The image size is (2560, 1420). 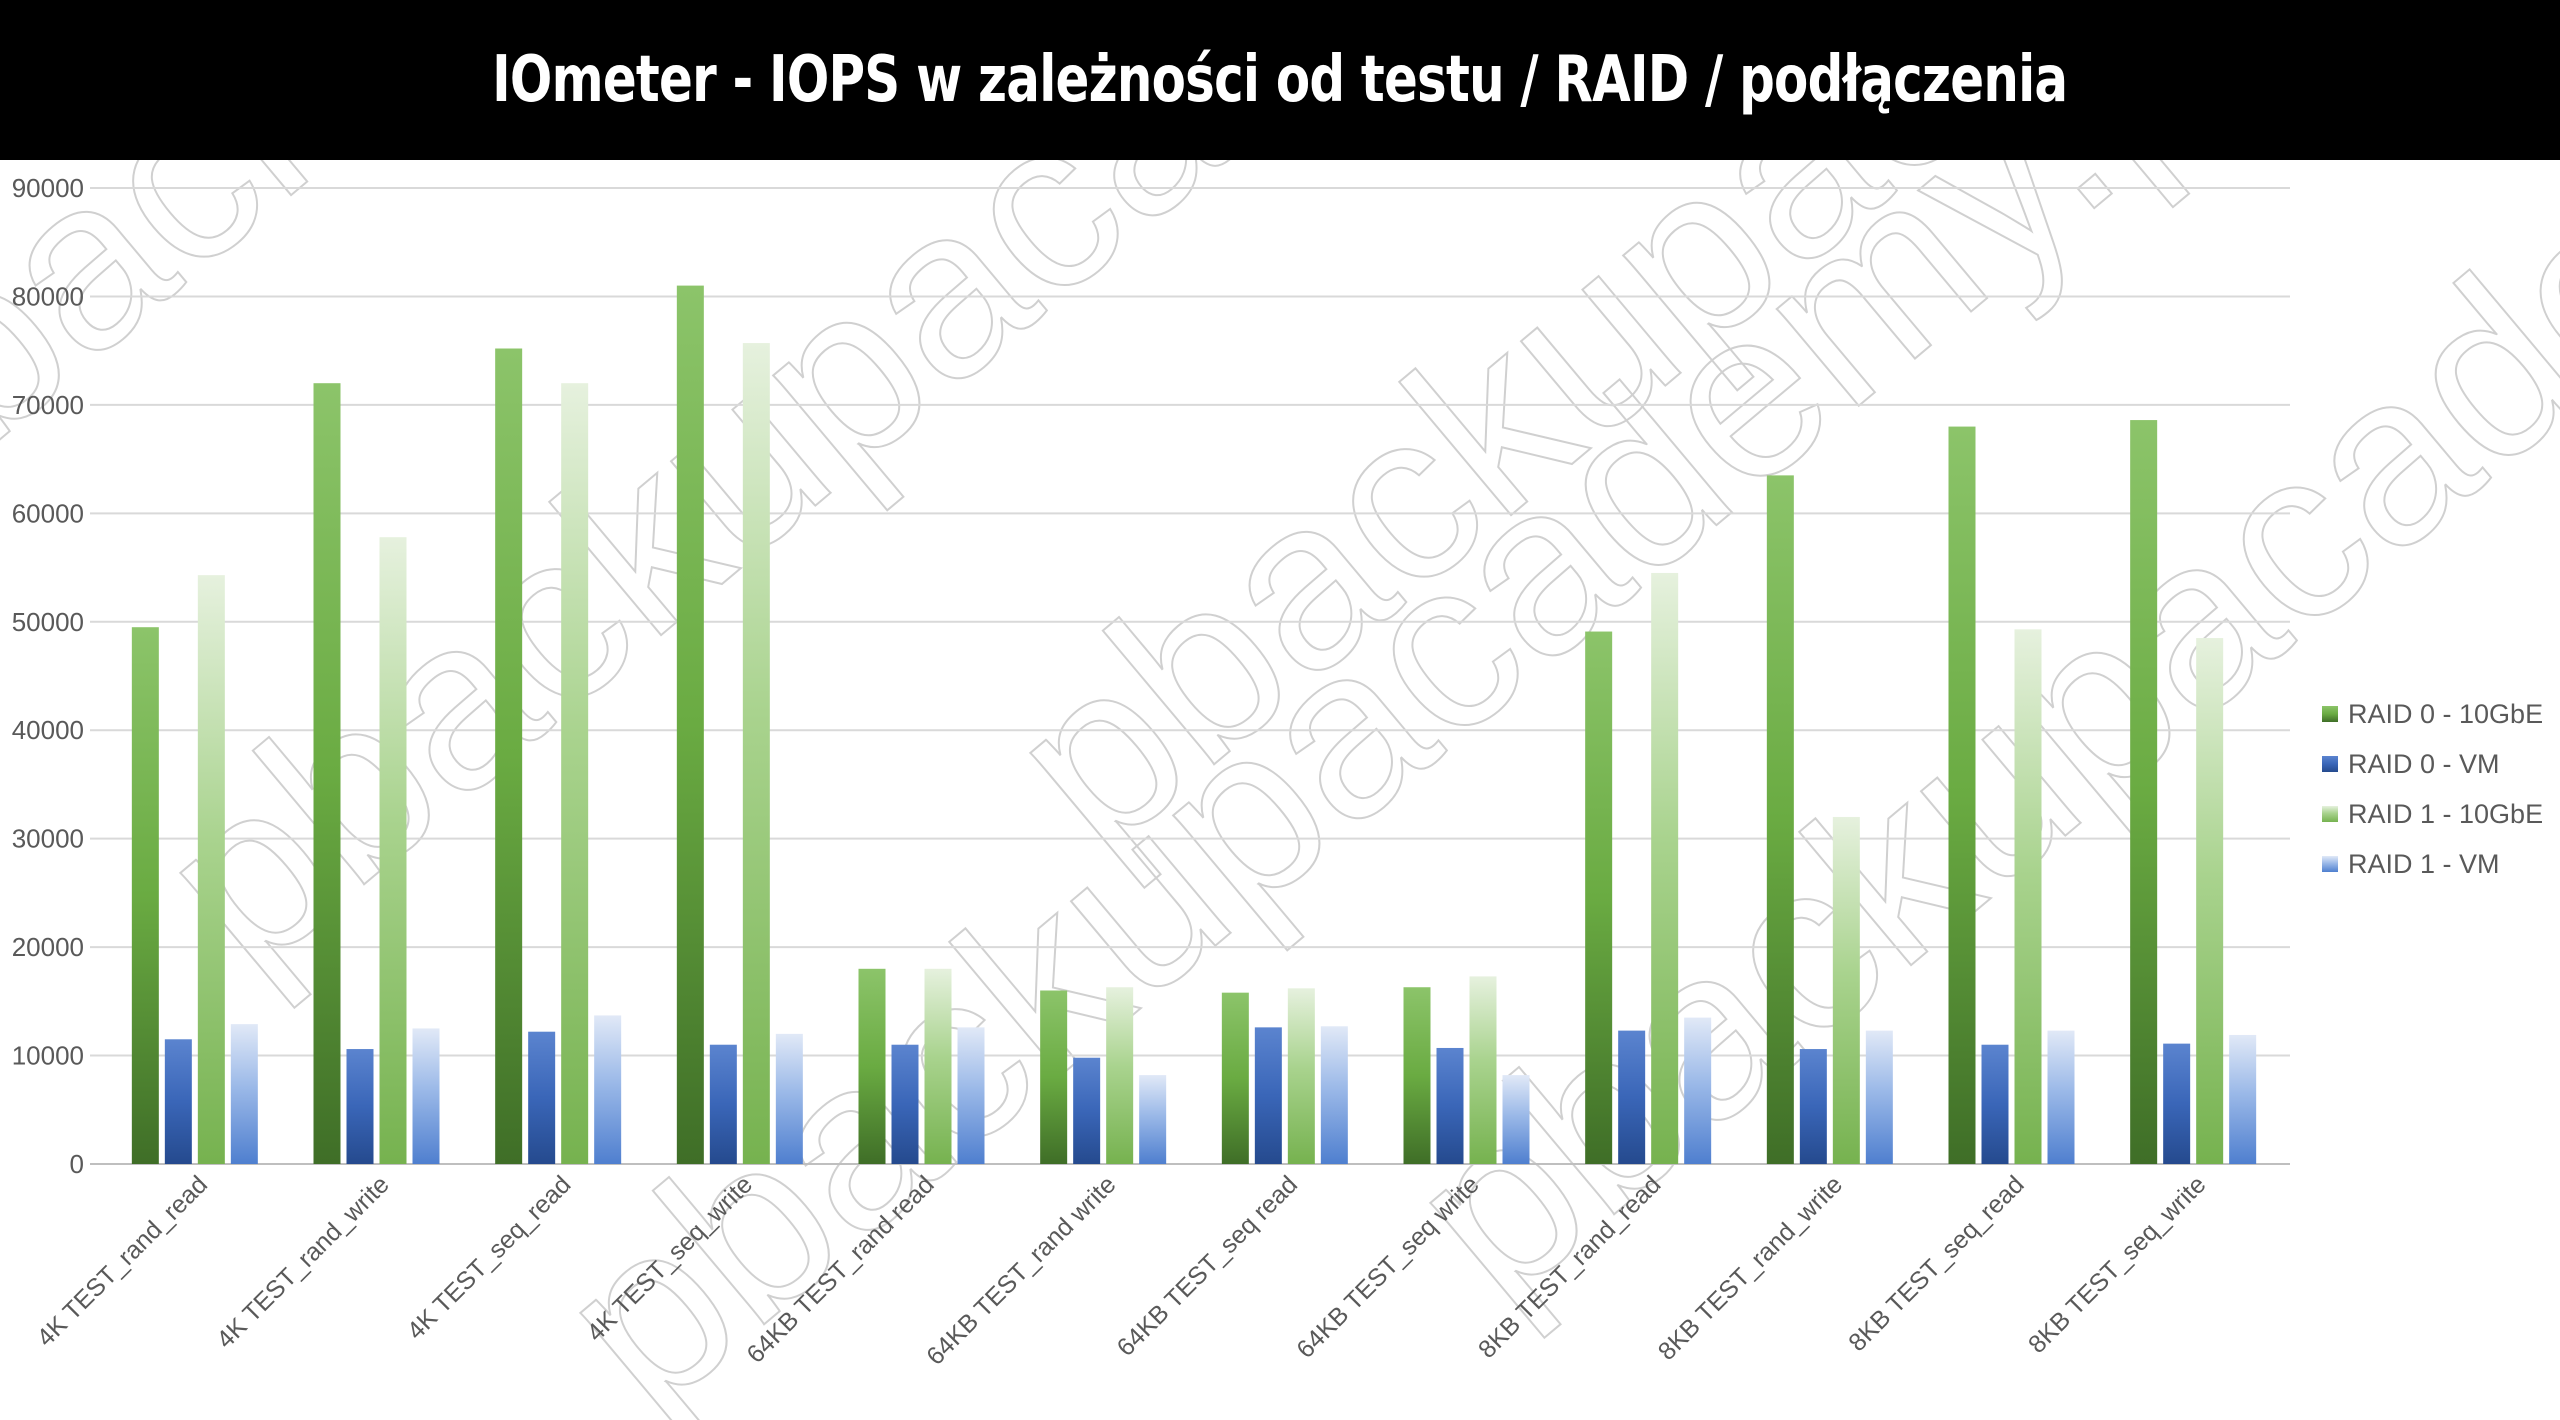 I want to click on y-tick-label: 10000, so click(x=48, y=1056).